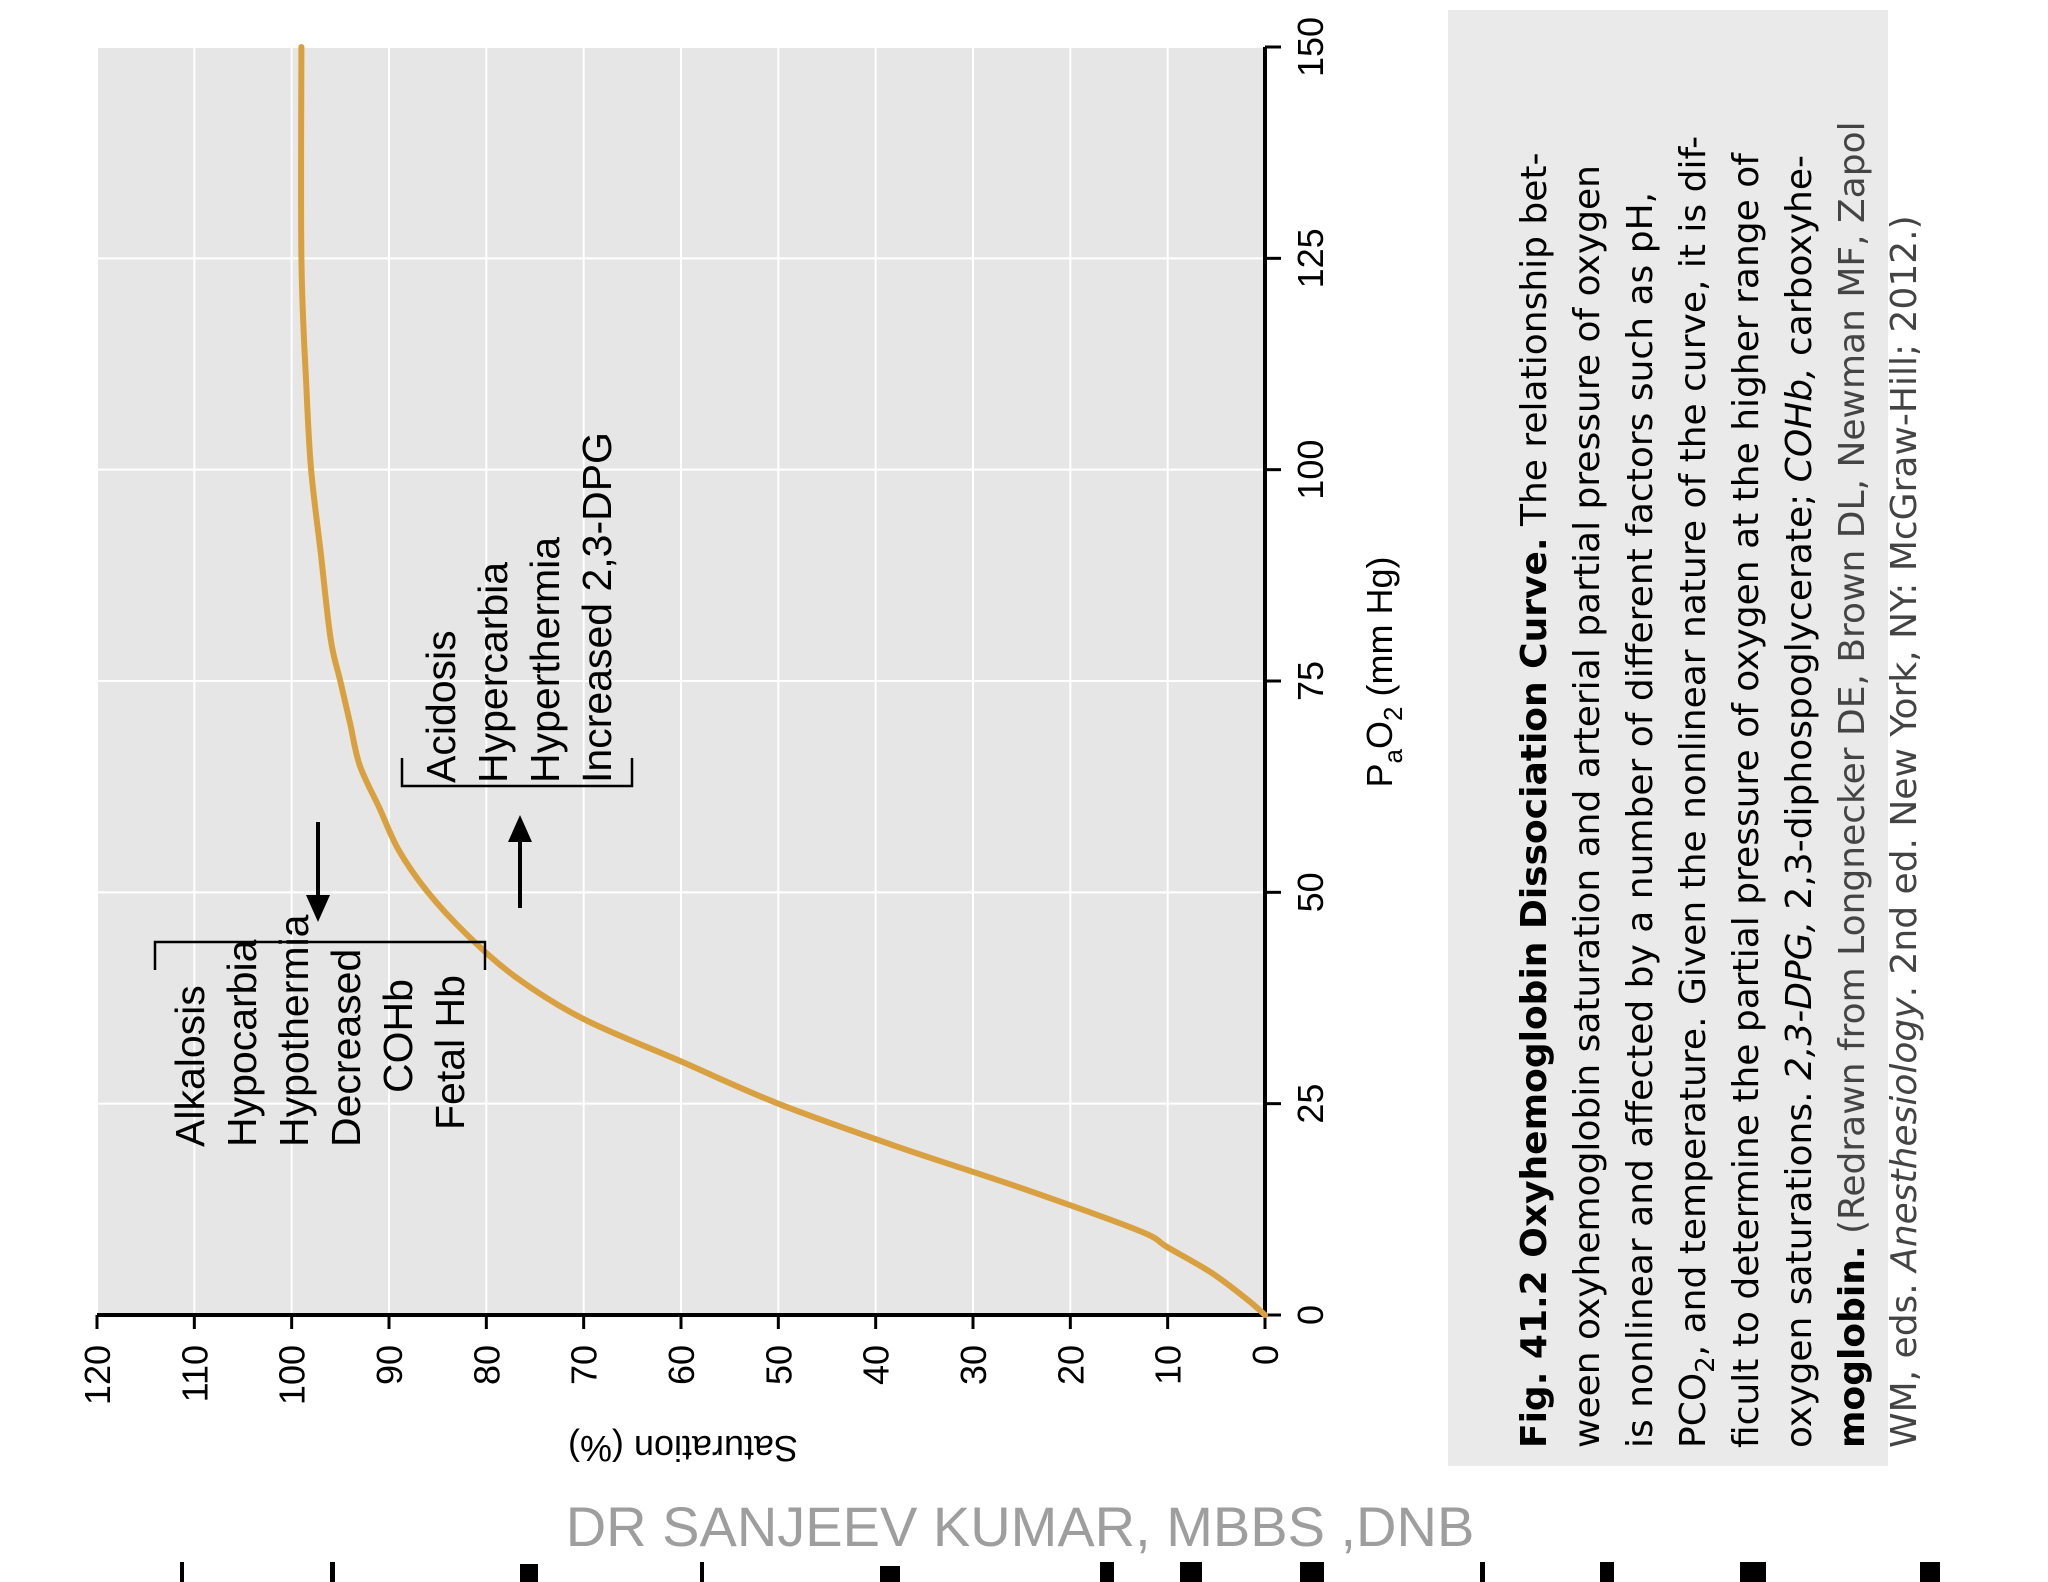  What do you see at coordinates (1693, 1410) in the screenshot?
I see `caption-pco: PCO` at bounding box center [1693, 1410].